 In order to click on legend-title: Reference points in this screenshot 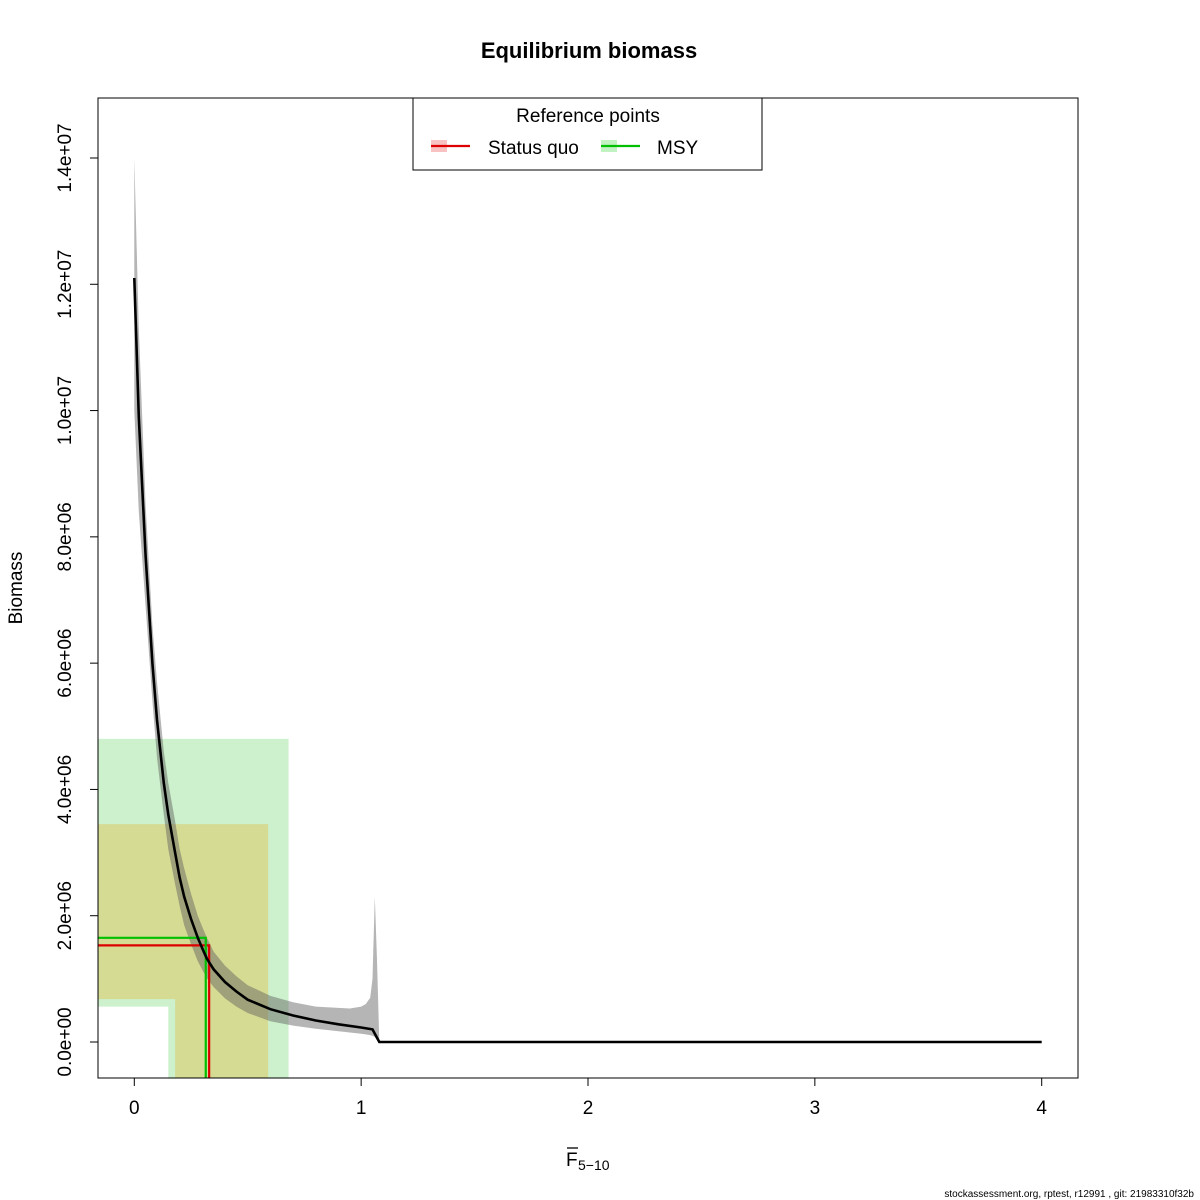, I will do `click(588, 116)`.